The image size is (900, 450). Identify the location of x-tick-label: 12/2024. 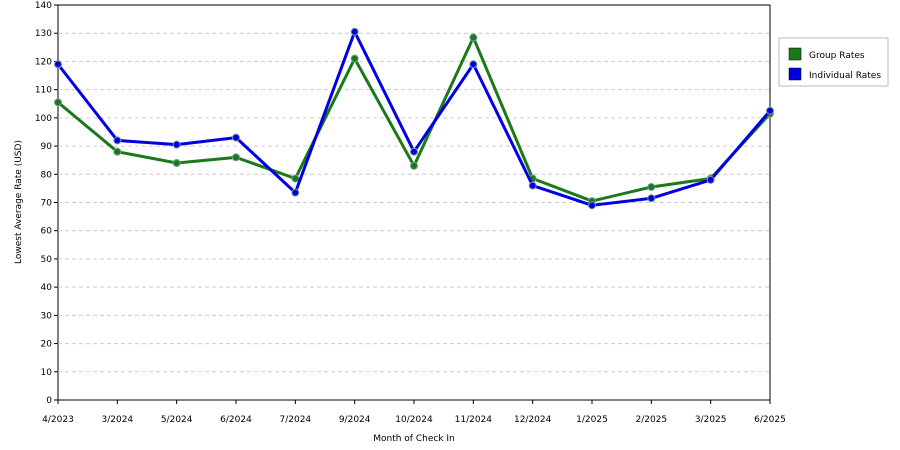
(533, 420).